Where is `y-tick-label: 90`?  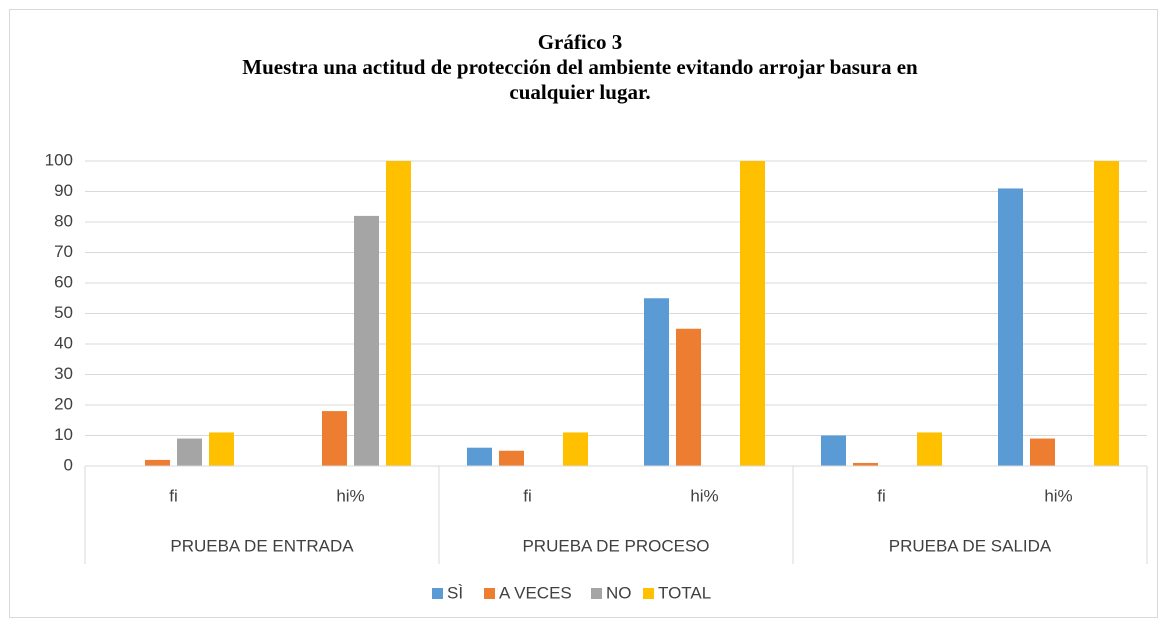 y-tick-label: 90 is located at coordinates (63, 190).